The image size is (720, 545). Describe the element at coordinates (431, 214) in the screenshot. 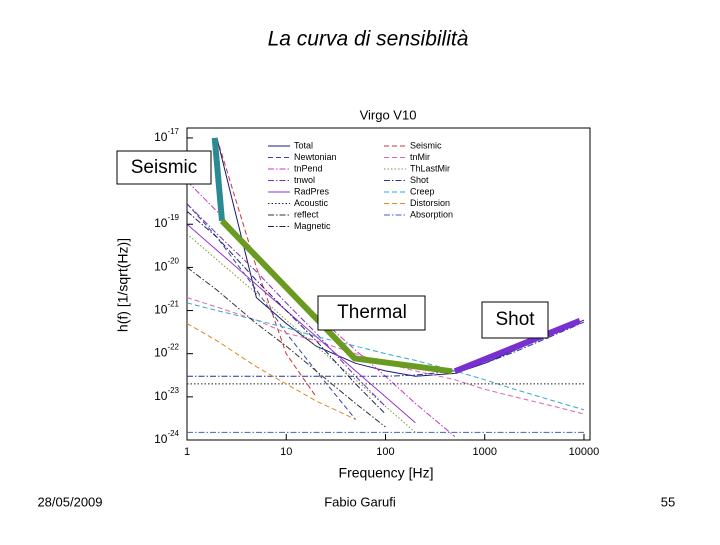

I see `legend-label: Absorption` at that location.